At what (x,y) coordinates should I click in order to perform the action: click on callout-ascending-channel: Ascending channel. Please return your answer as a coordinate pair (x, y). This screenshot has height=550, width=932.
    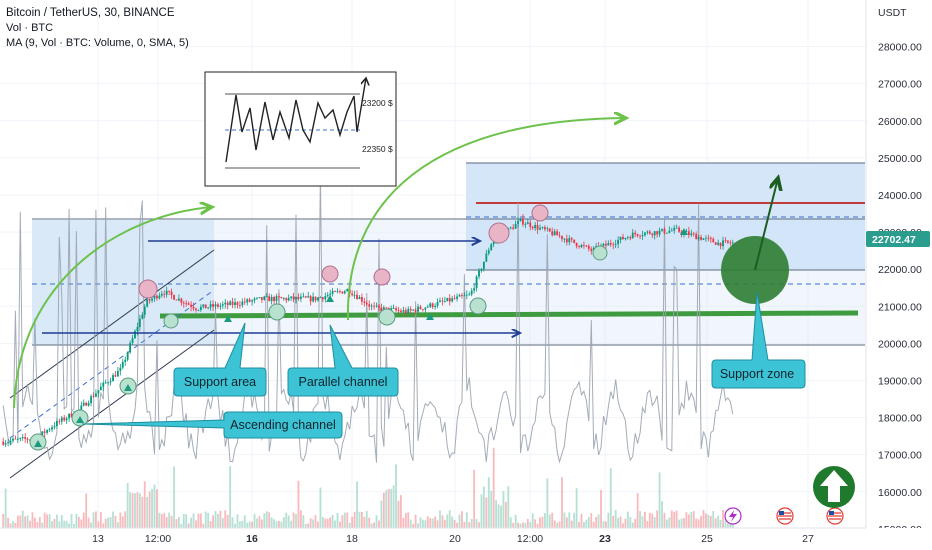
    Looking at the image, I should click on (212, 425).